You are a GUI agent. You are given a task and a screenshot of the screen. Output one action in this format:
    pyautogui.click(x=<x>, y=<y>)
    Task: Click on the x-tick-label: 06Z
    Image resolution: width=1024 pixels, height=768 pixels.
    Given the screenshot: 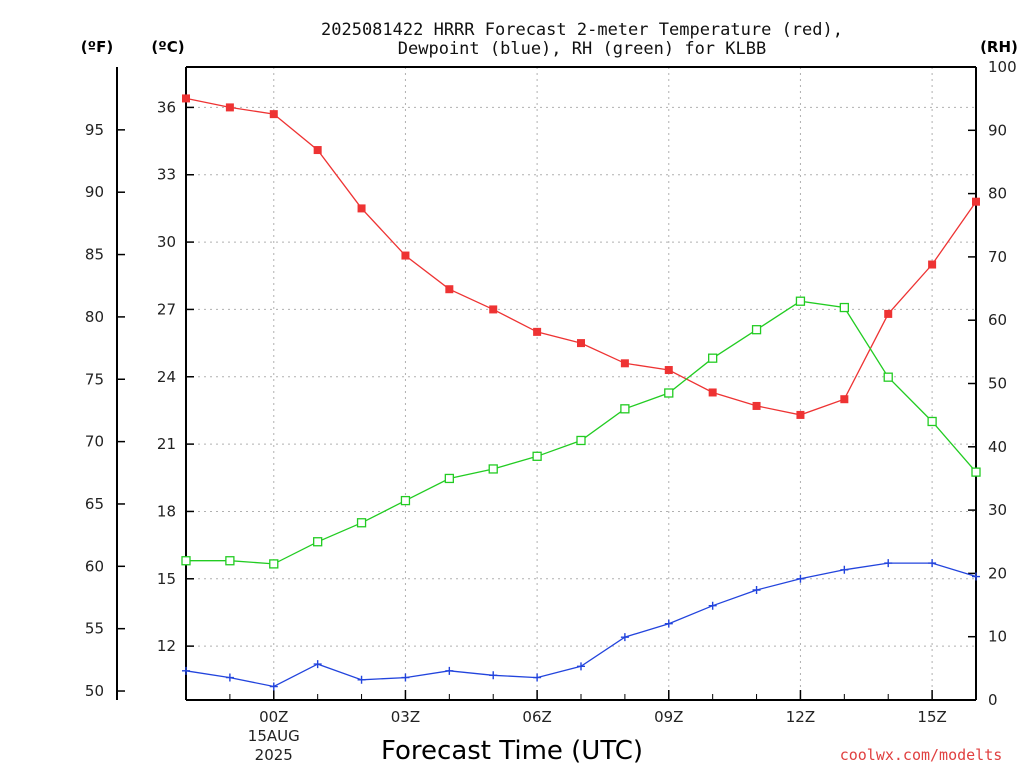 What is the action you would take?
    pyautogui.click(x=536, y=717)
    